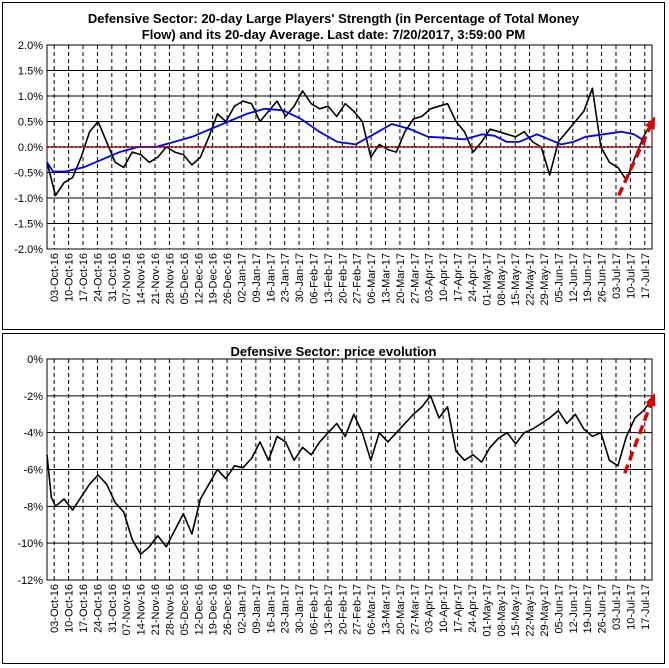 This screenshot has height=668, width=669. I want to click on strength-x-tick-label: 24-Apr-17, so click(473, 277).